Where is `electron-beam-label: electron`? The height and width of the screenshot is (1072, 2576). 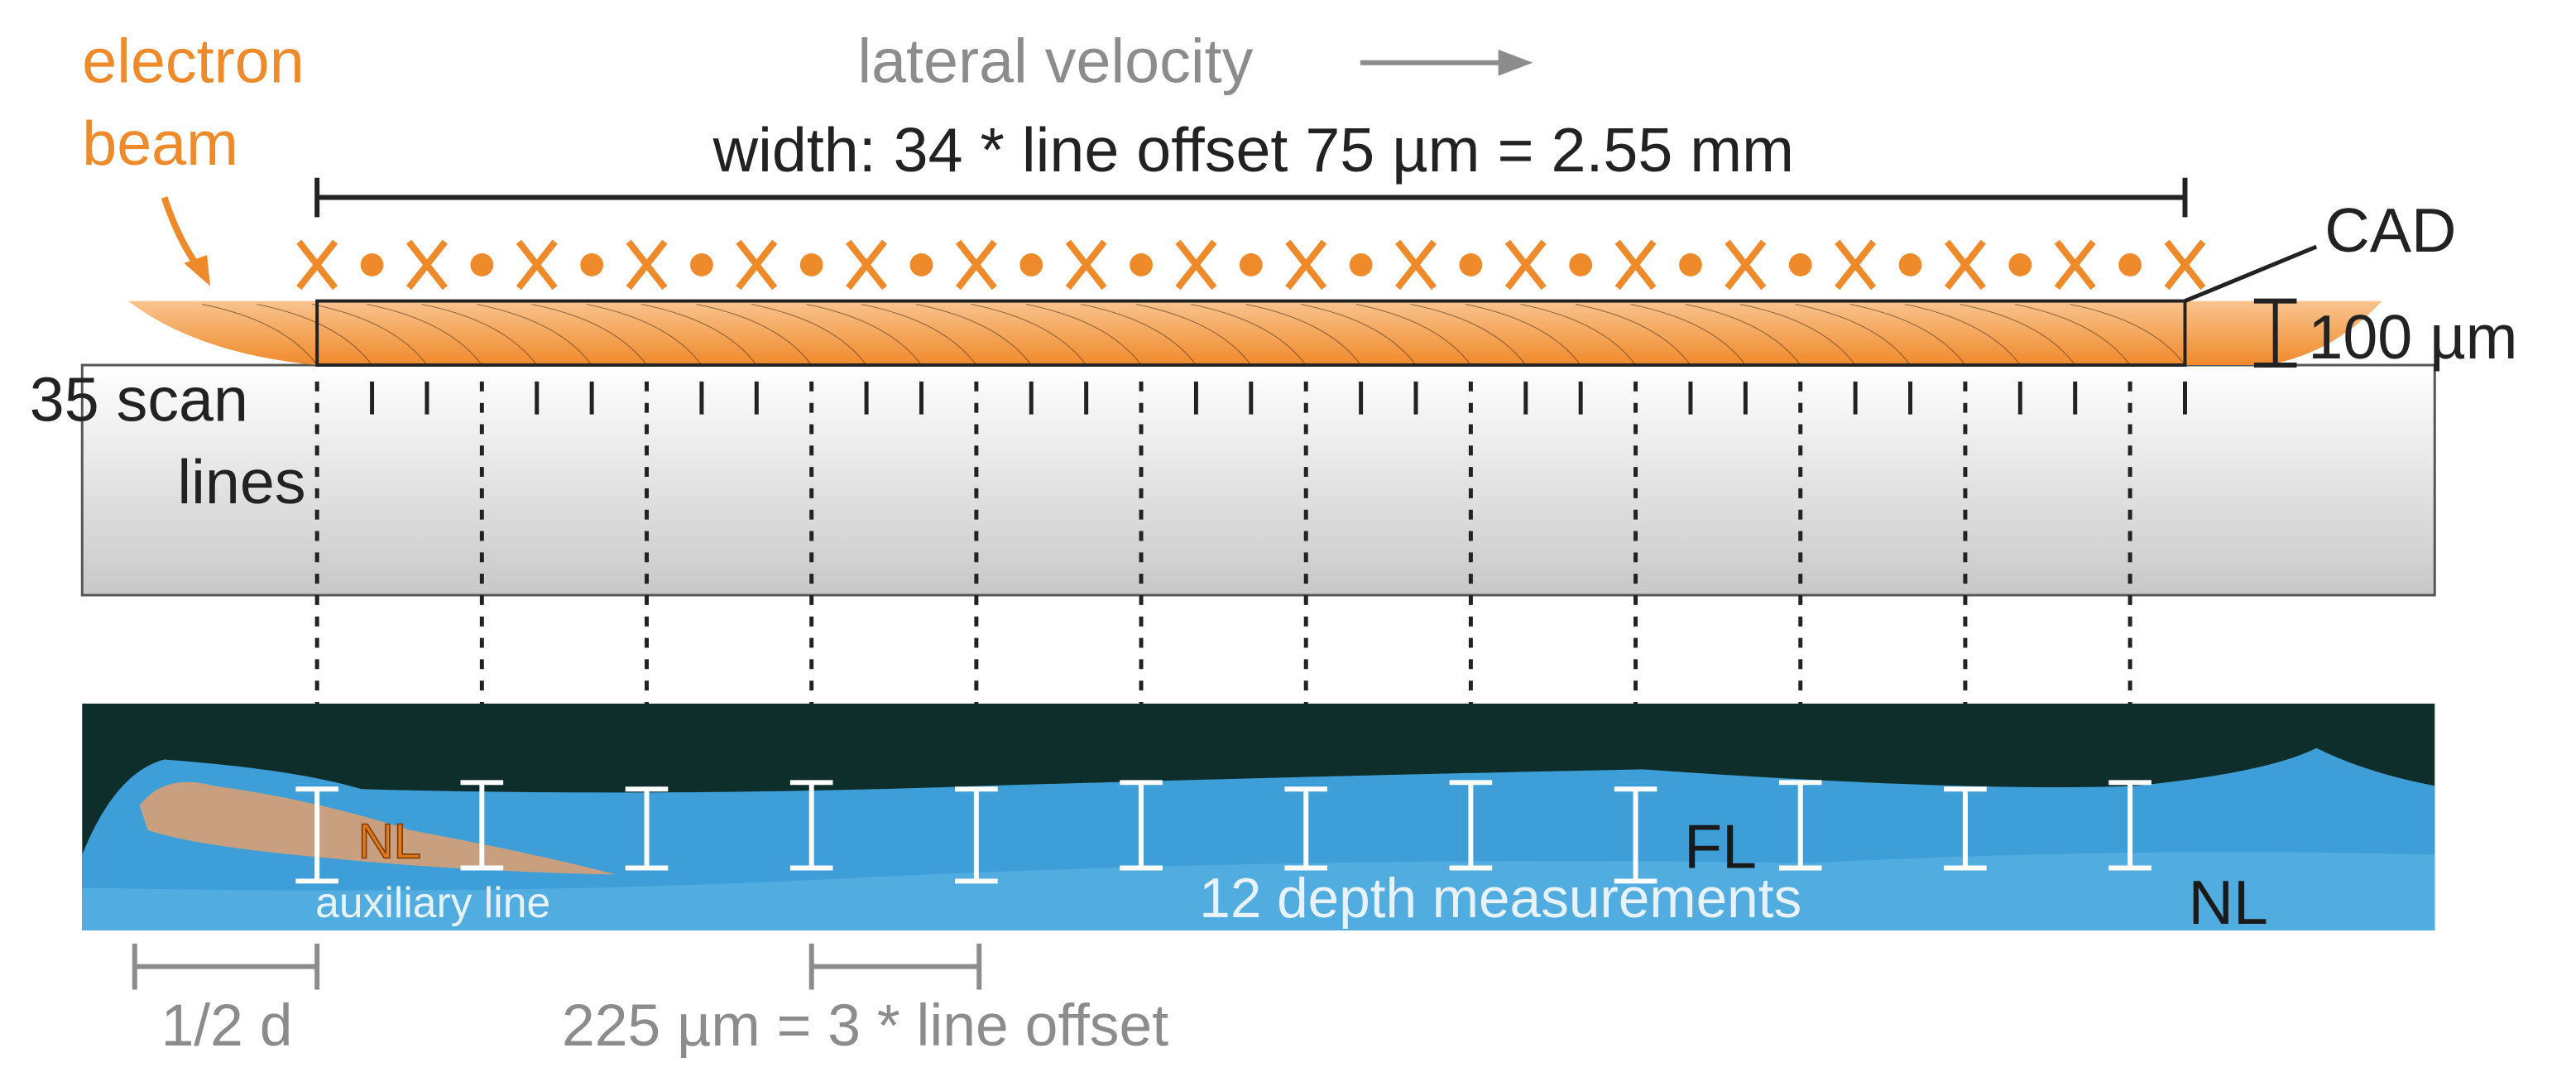
electron-beam-label: electron is located at coordinates (193, 61).